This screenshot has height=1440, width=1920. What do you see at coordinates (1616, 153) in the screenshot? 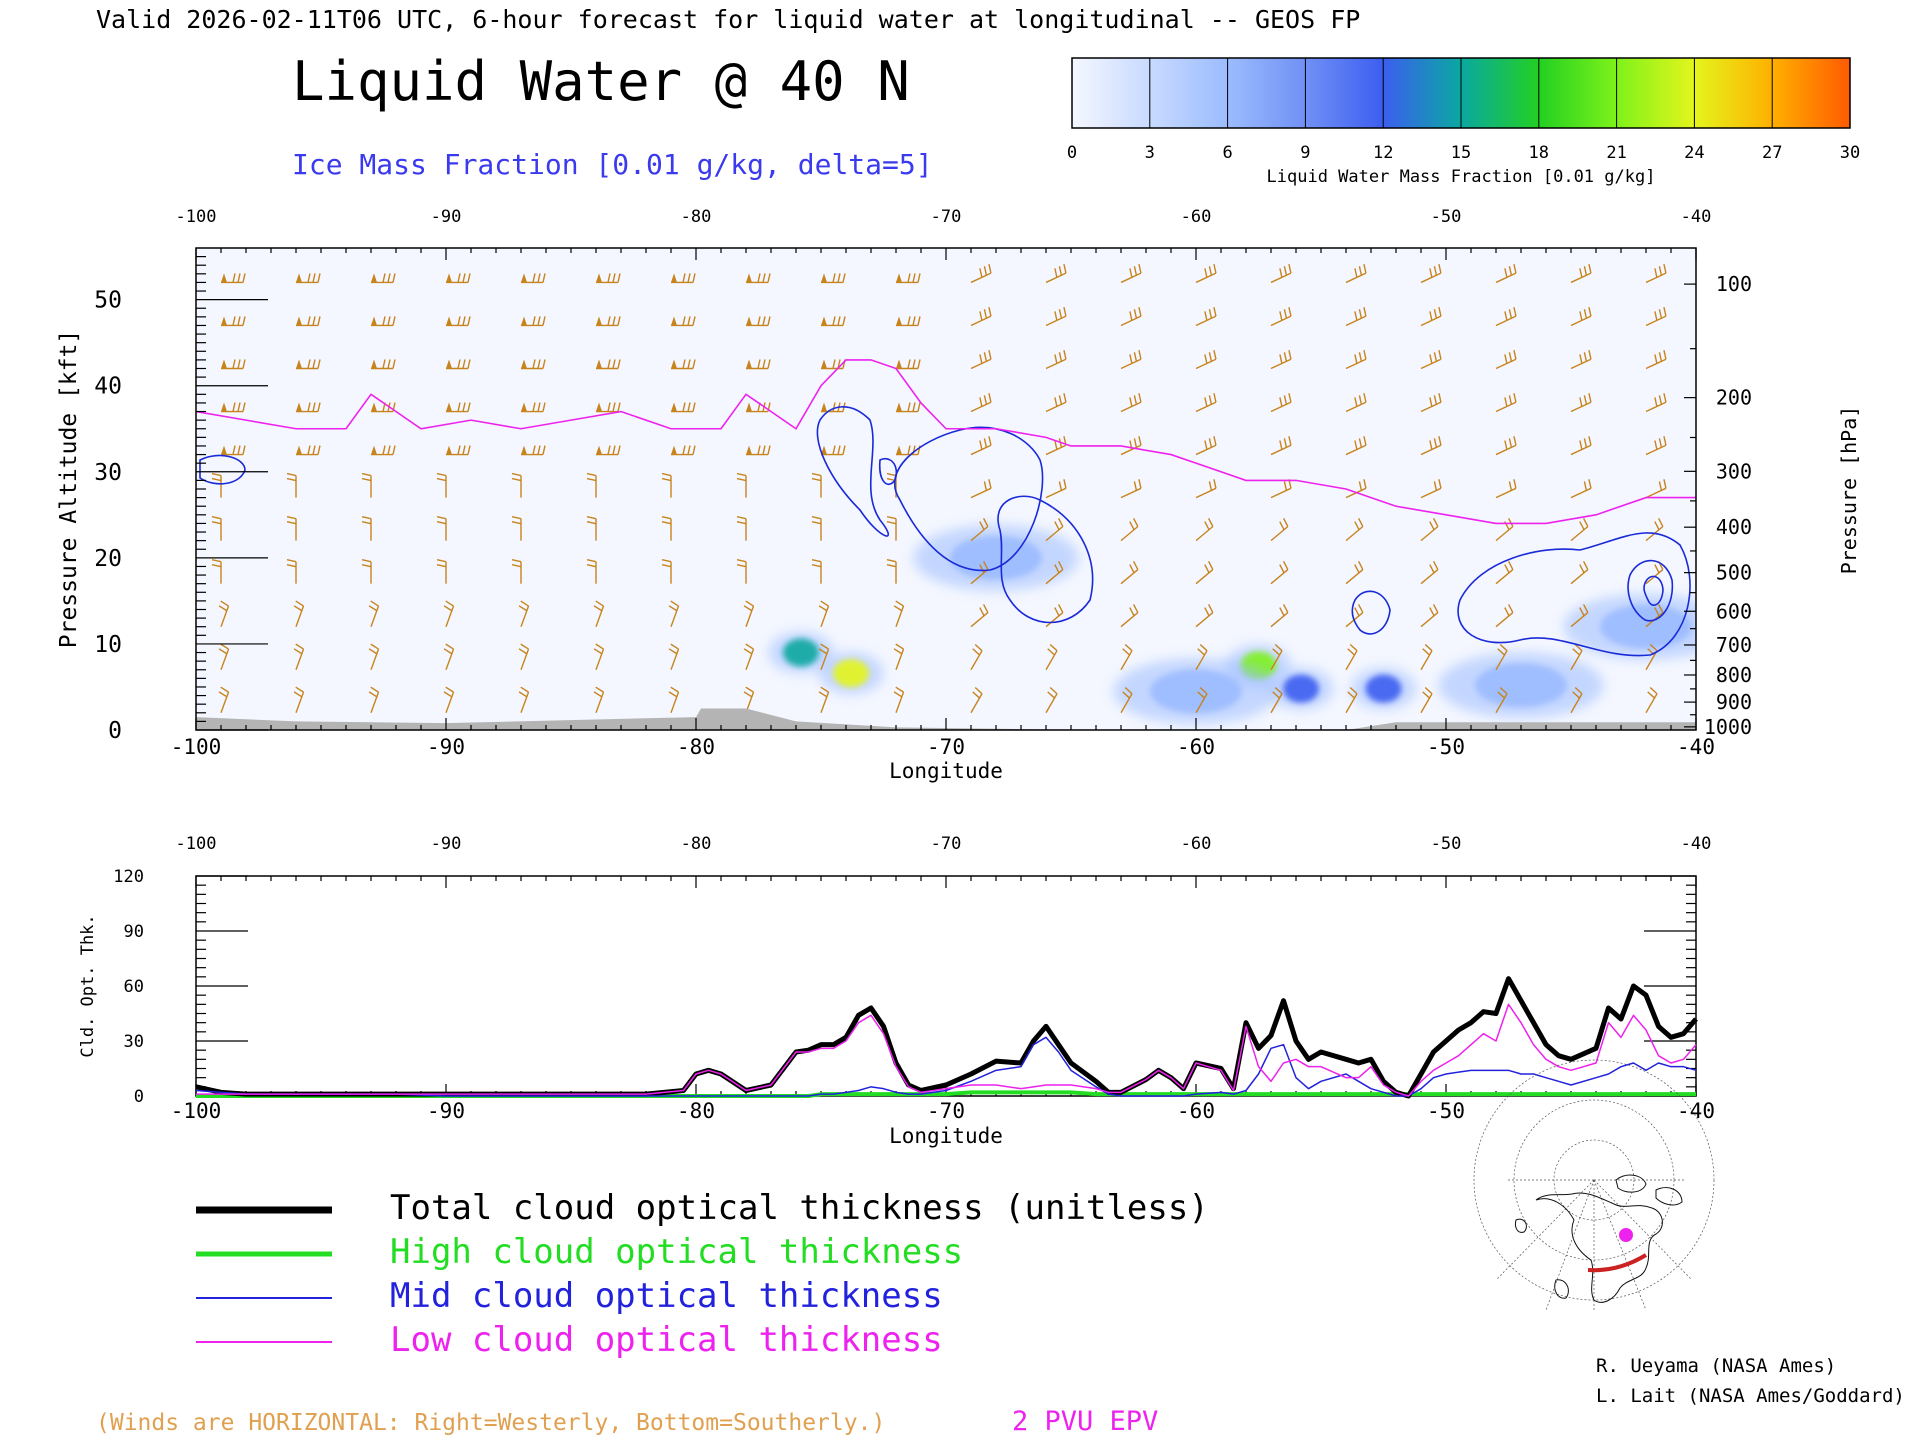
I see `colorbar-tick-label: 21` at bounding box center [1616, 153].